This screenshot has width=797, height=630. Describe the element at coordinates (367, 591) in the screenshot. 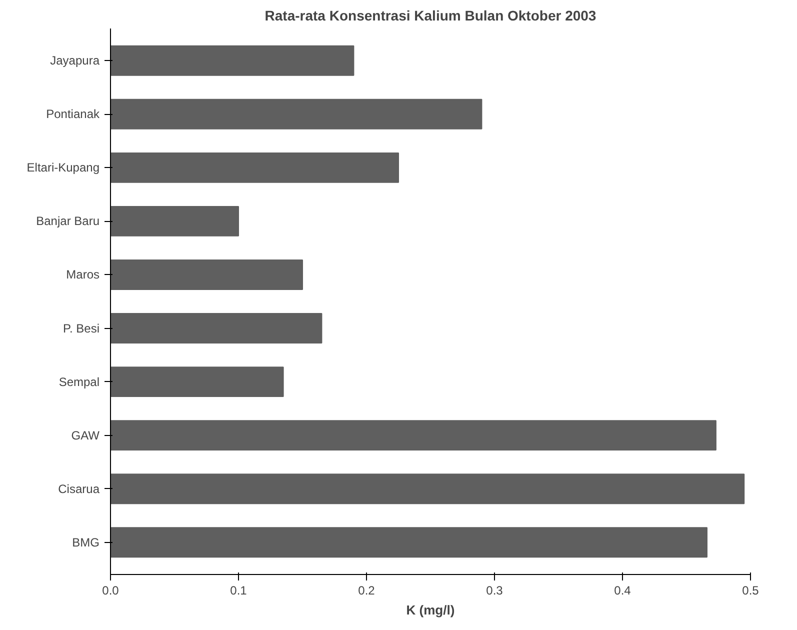

I see `x-tick-label: 0.2` at that location.